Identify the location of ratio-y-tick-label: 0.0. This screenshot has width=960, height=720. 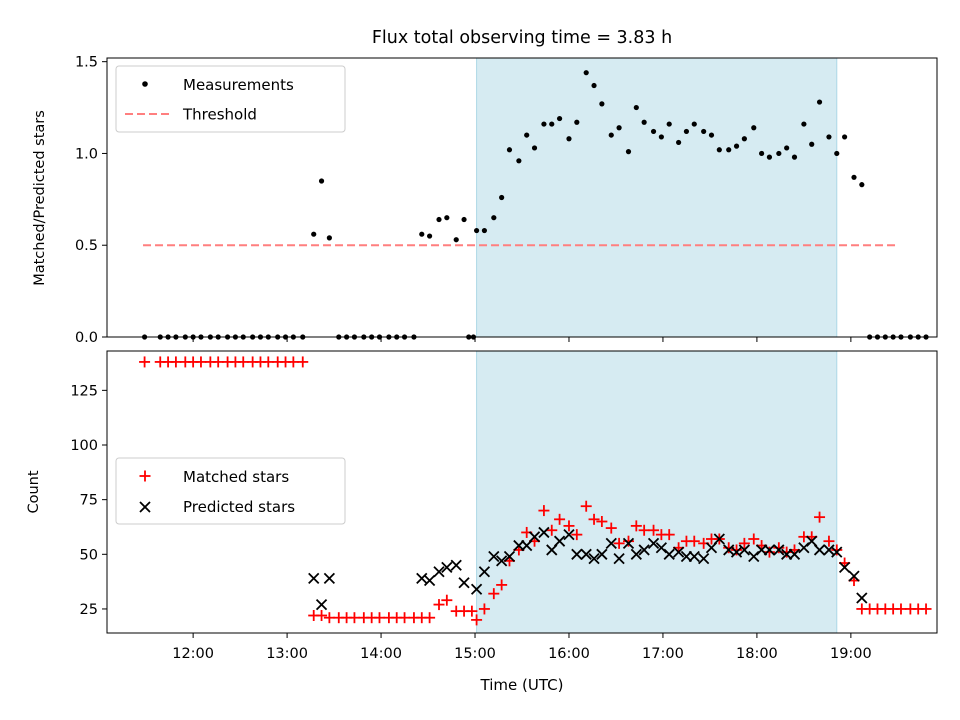
(86, 338).